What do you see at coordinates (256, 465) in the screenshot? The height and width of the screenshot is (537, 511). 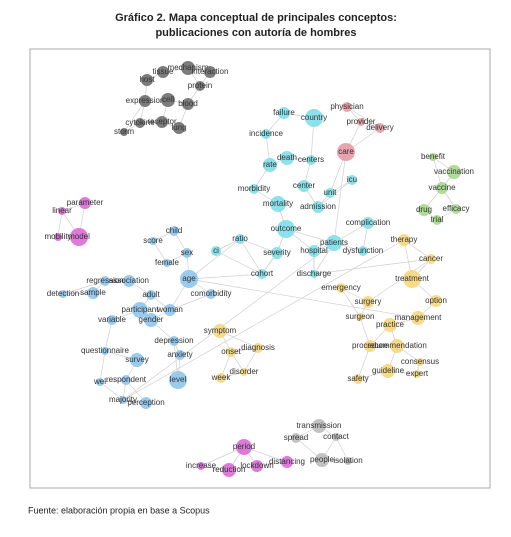 I see `node-label: lockdown` at bounding box center [256, 465].